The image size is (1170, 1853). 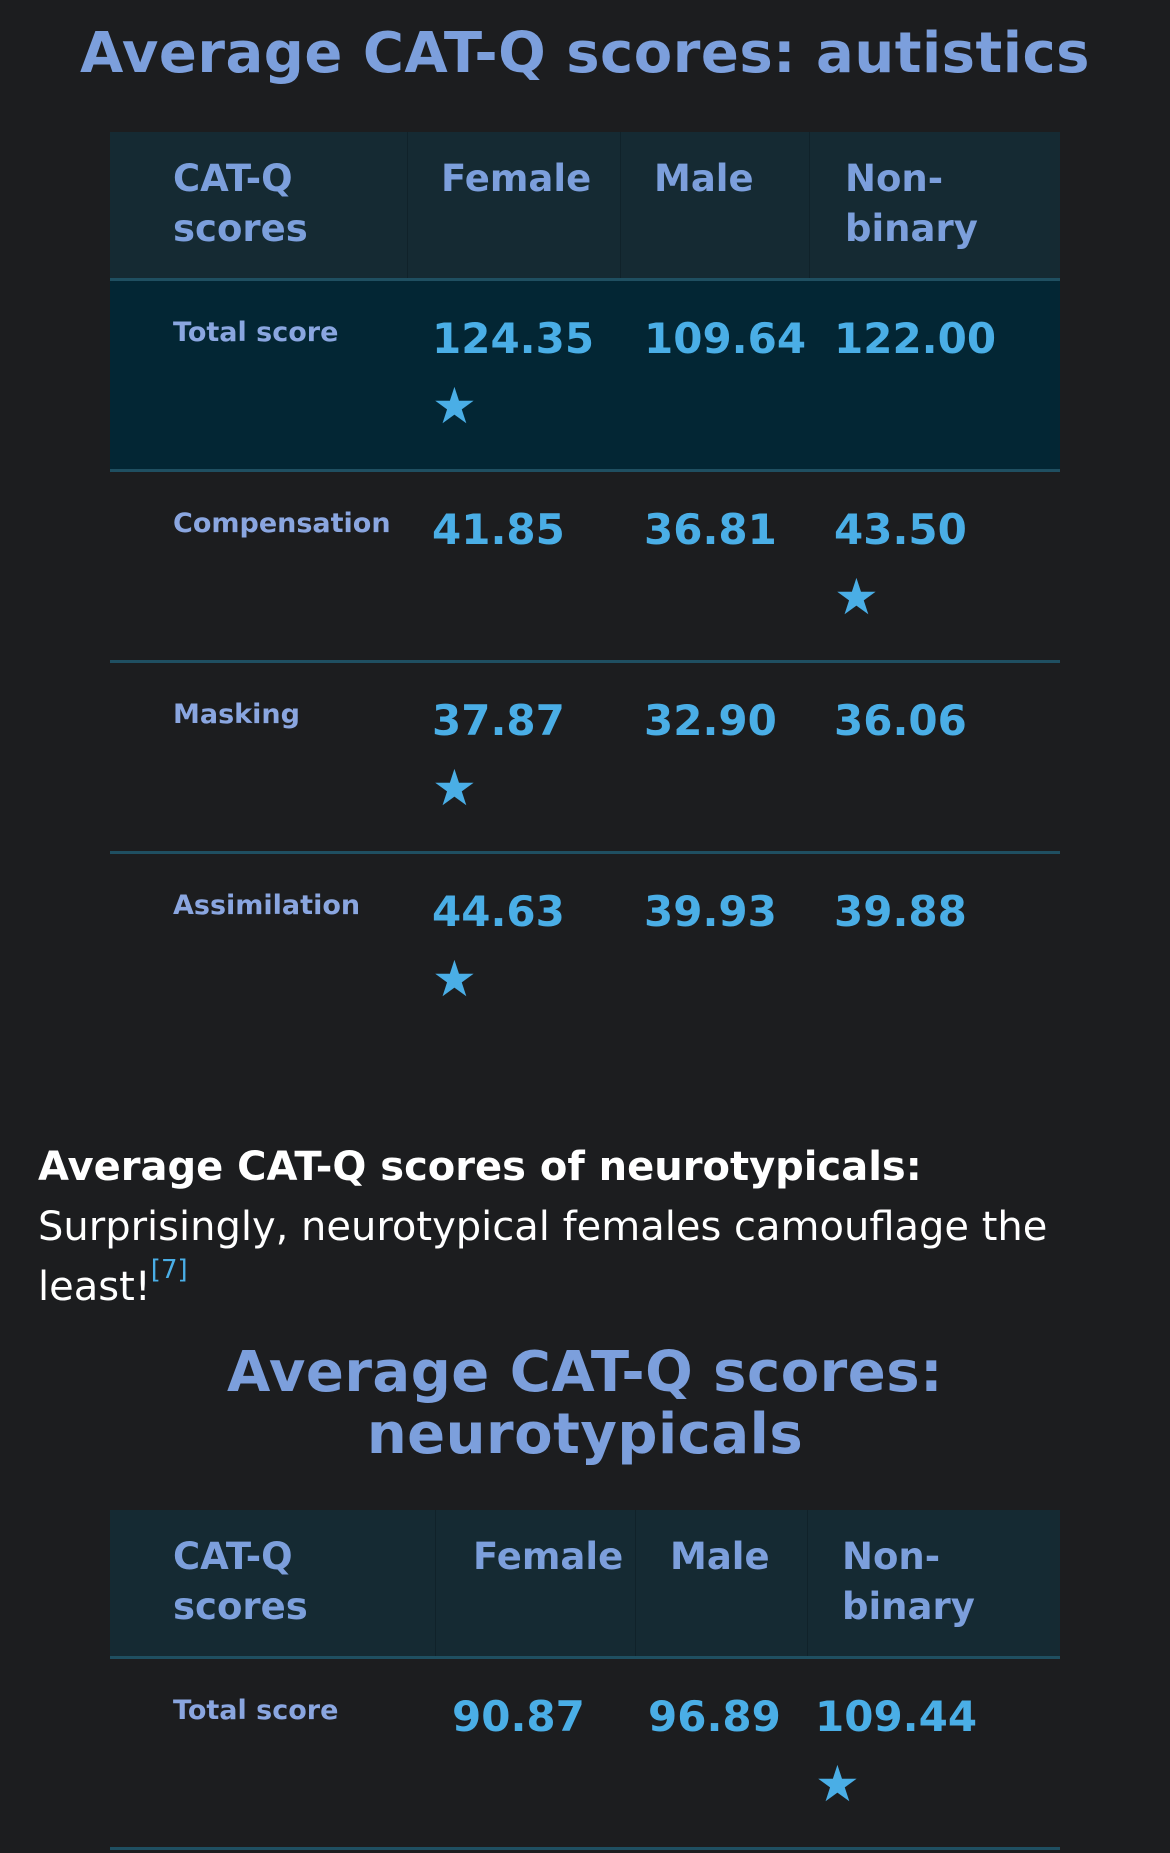 What do you see at coordinates (947, 949) in the screenshot?
I see `cell-nonbinary: 39.88` at bounding box center [947, 949].